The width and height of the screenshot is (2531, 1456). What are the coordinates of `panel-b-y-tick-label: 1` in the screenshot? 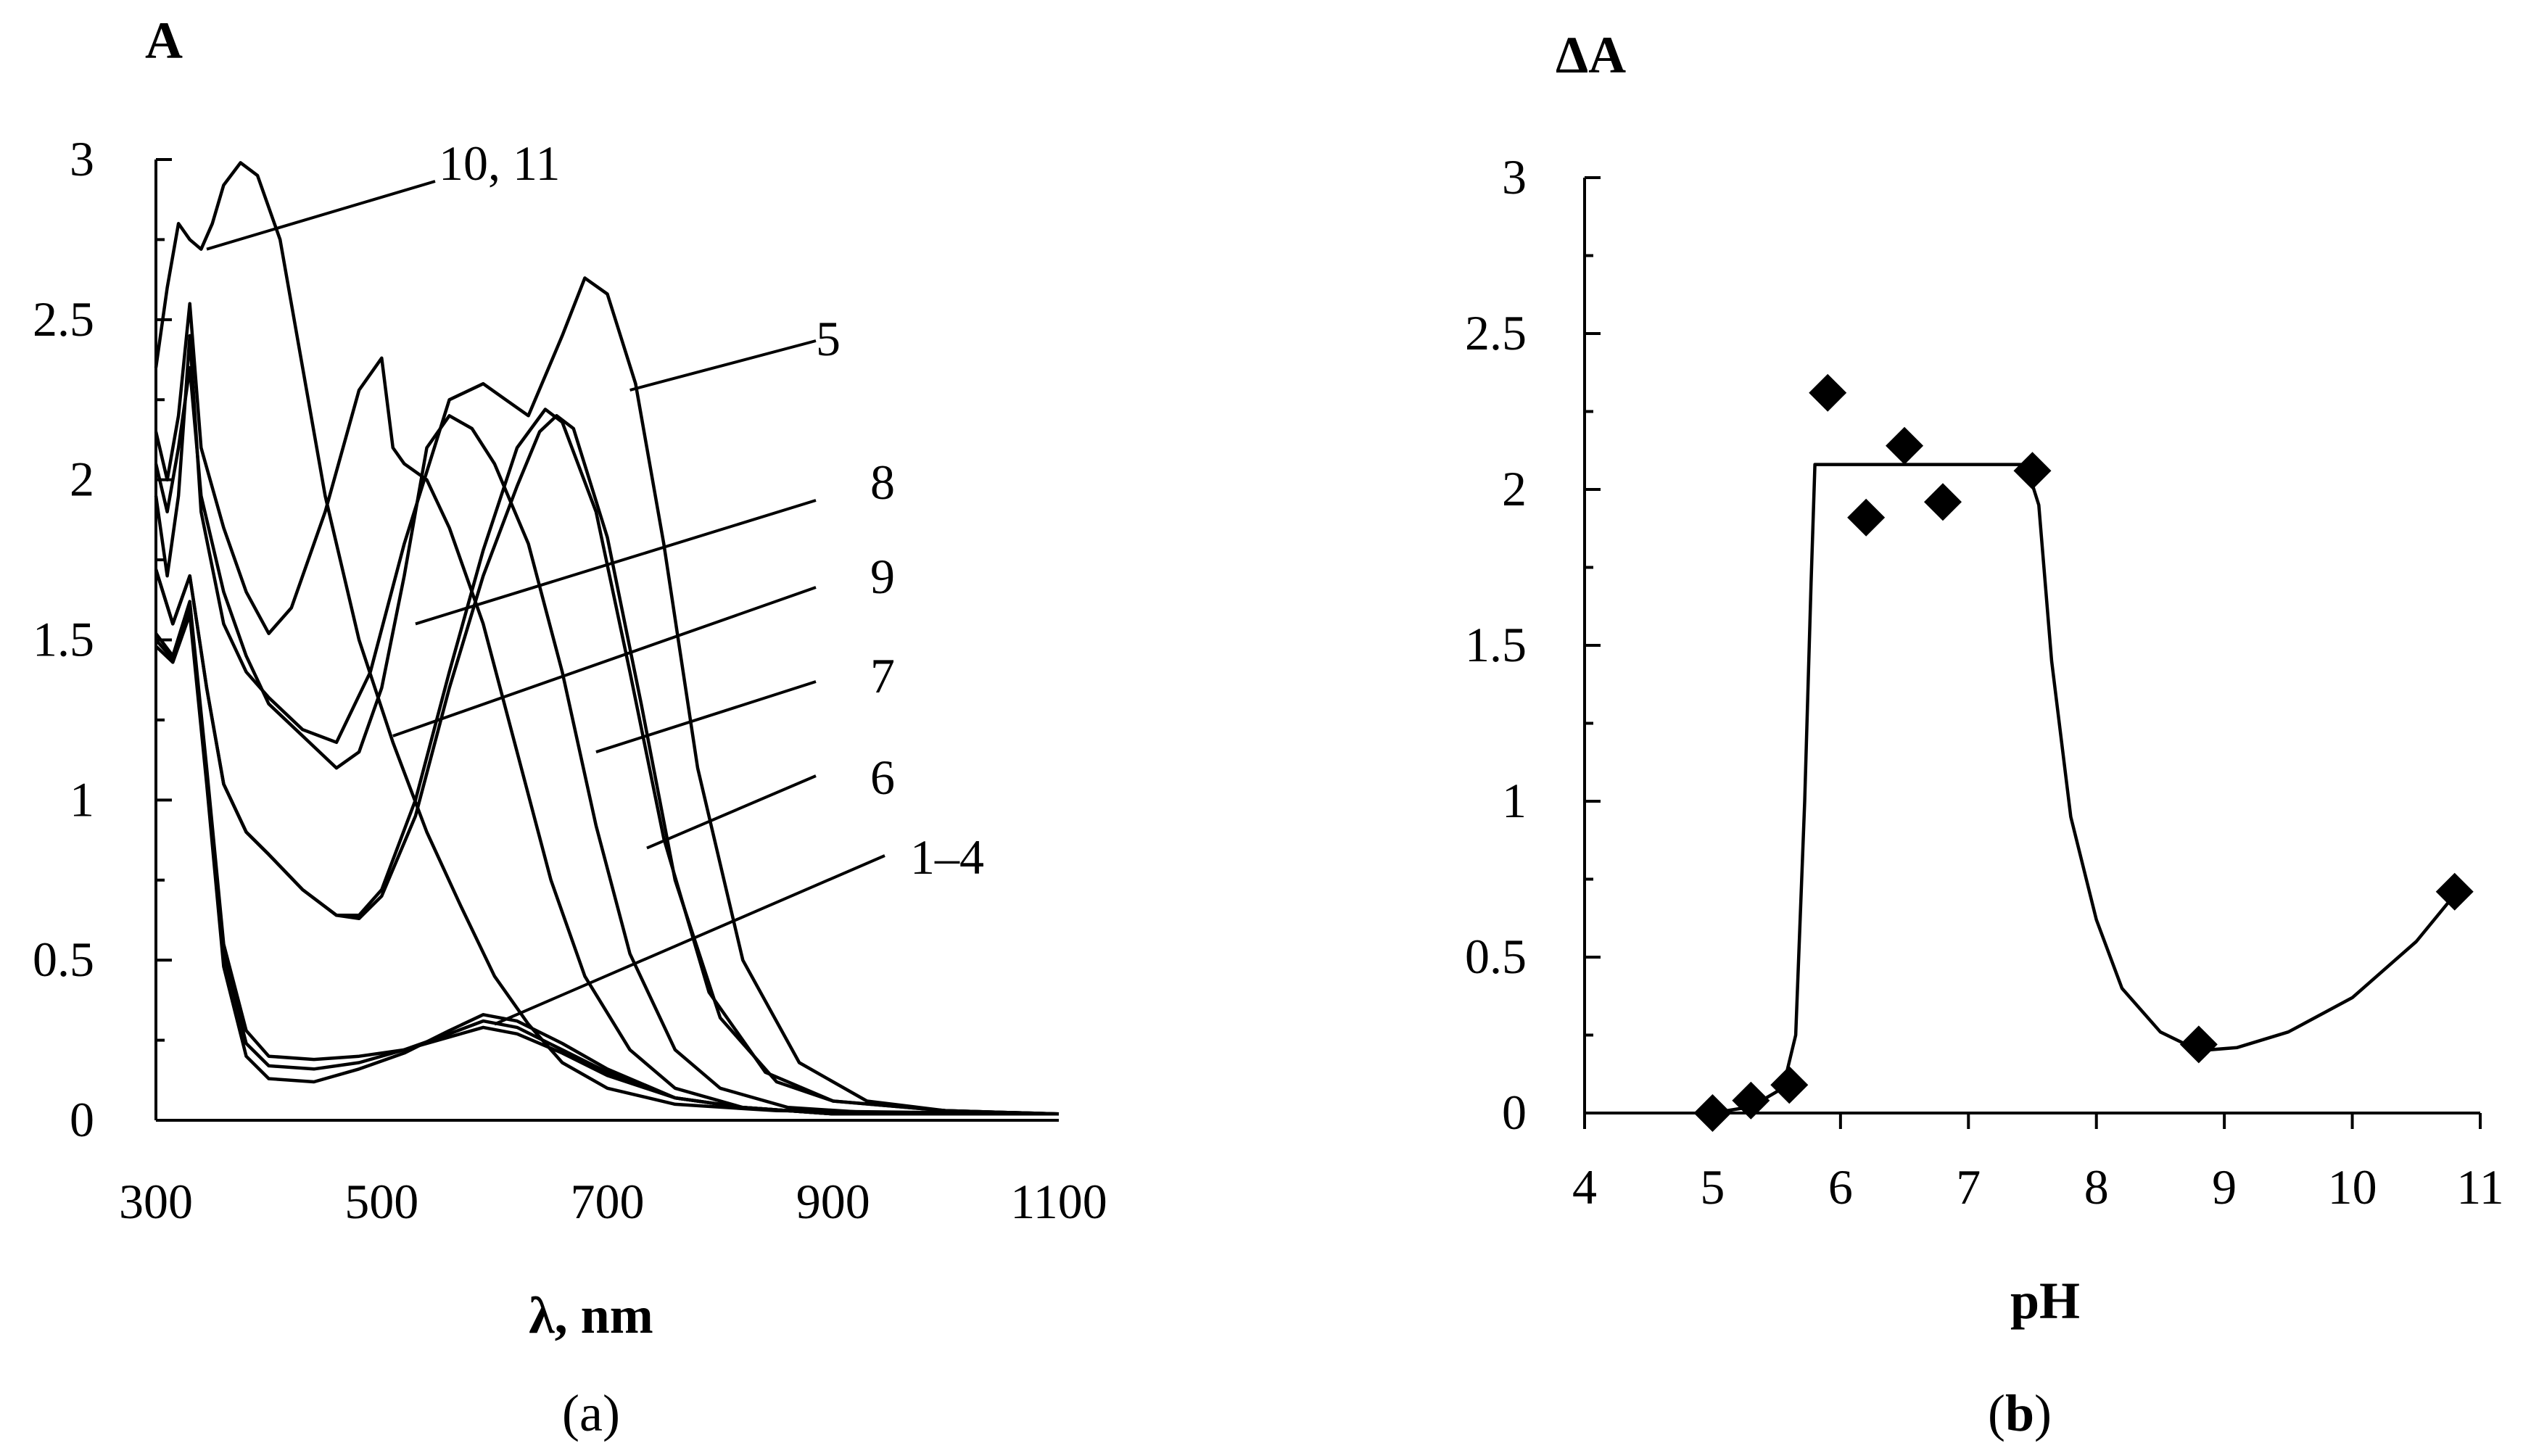 It's located at (1515, 800).